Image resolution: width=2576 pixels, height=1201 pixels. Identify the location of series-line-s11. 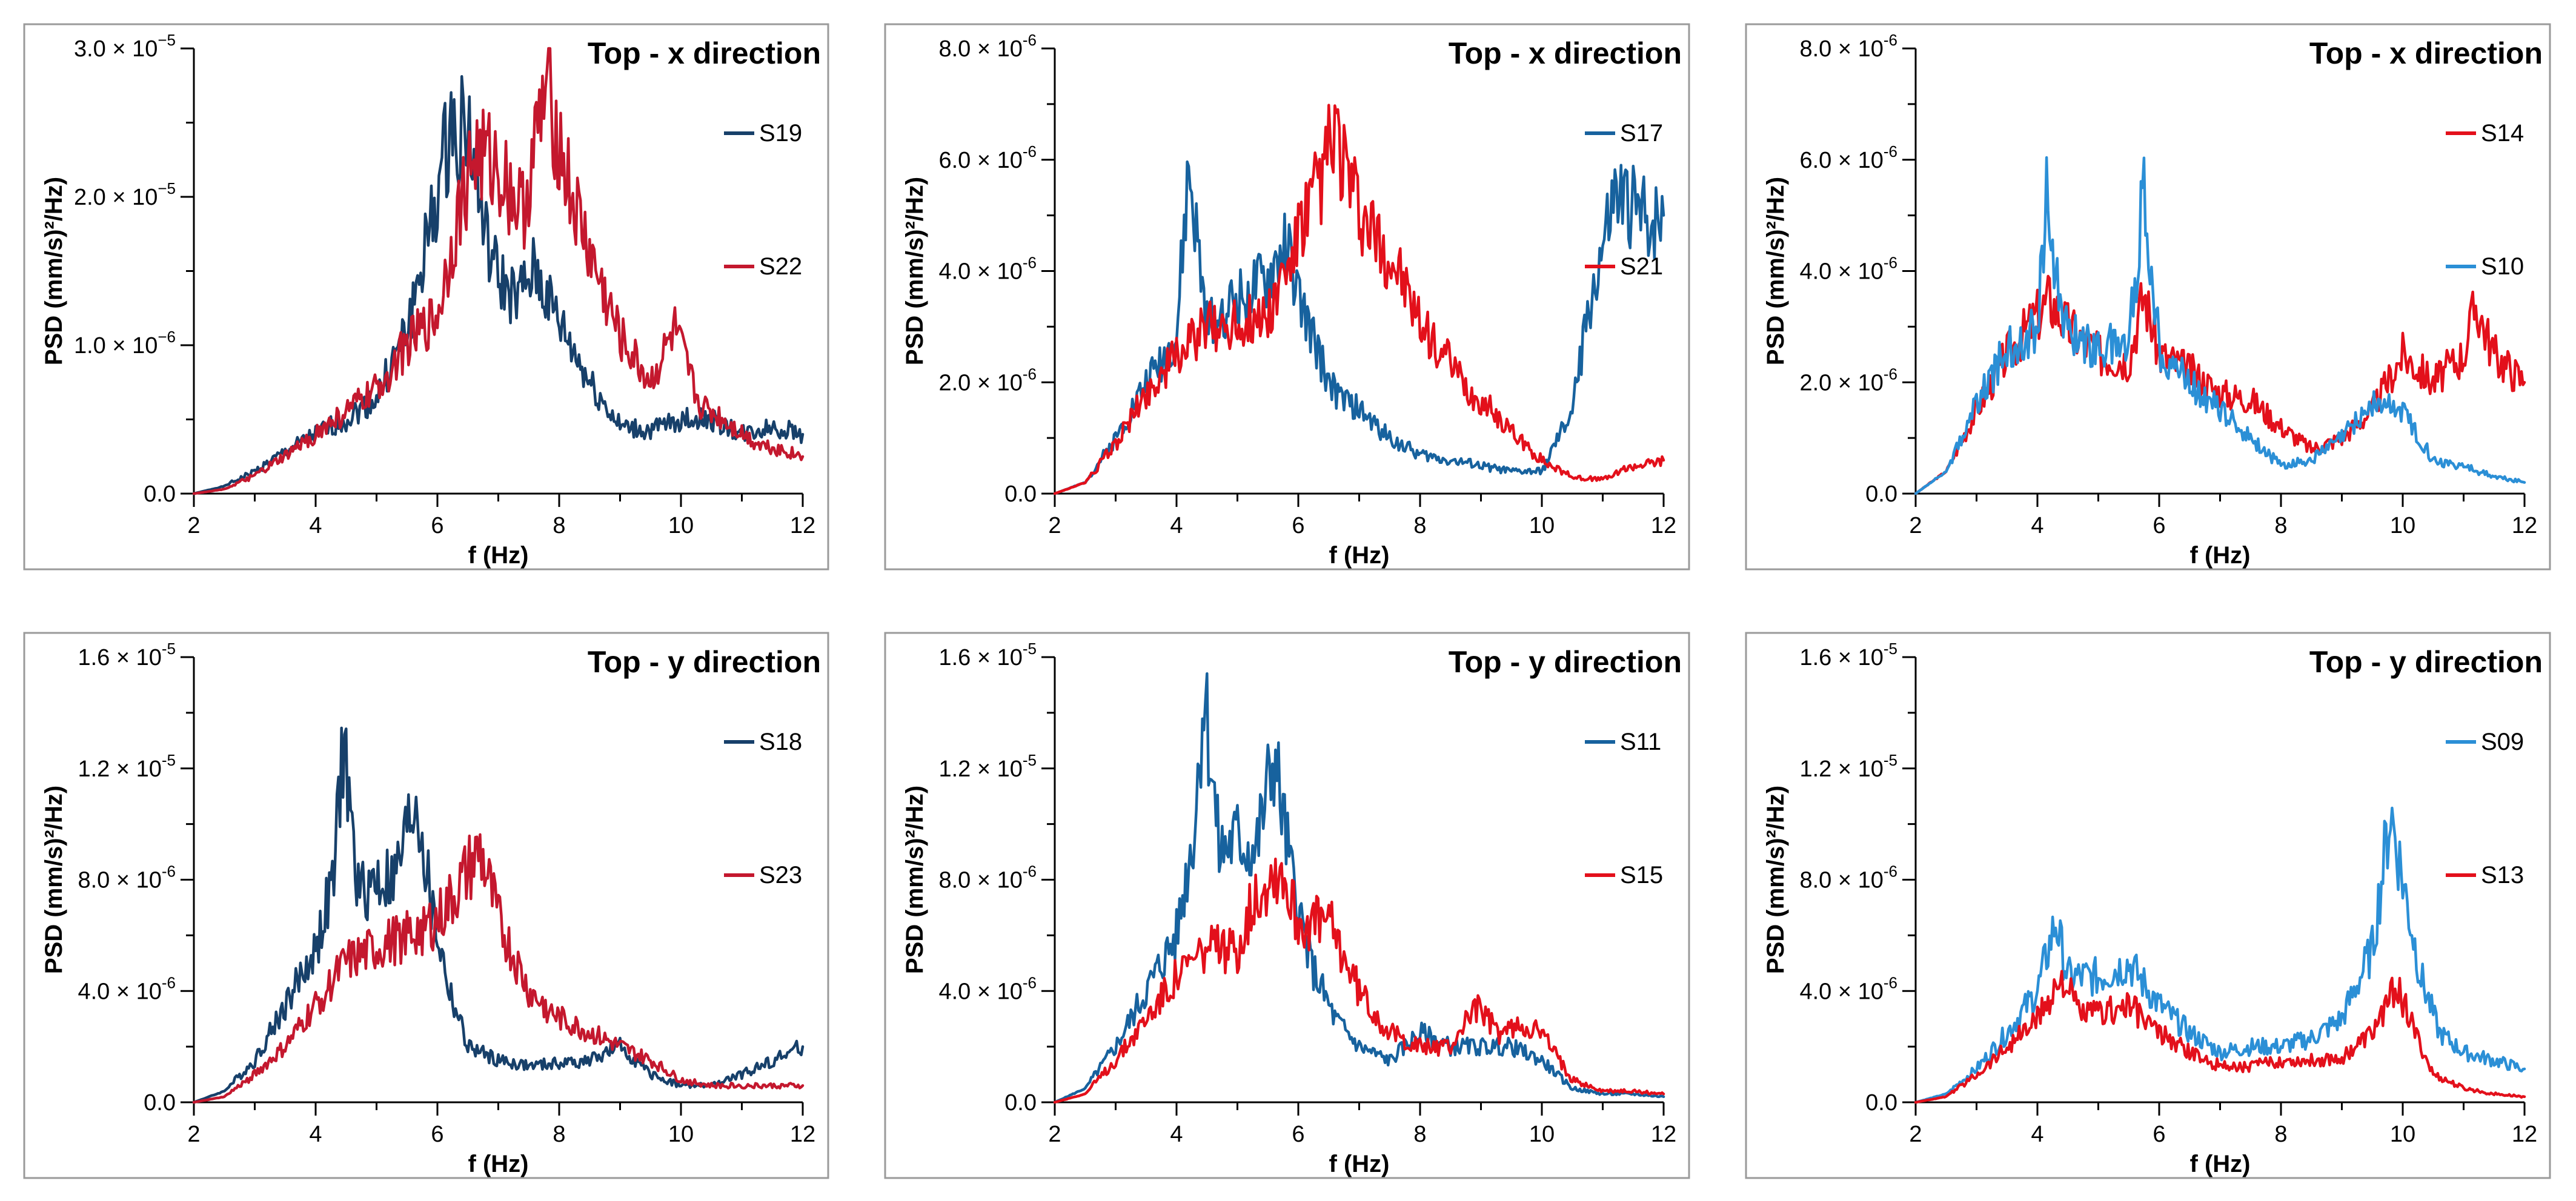
(1359, 888).